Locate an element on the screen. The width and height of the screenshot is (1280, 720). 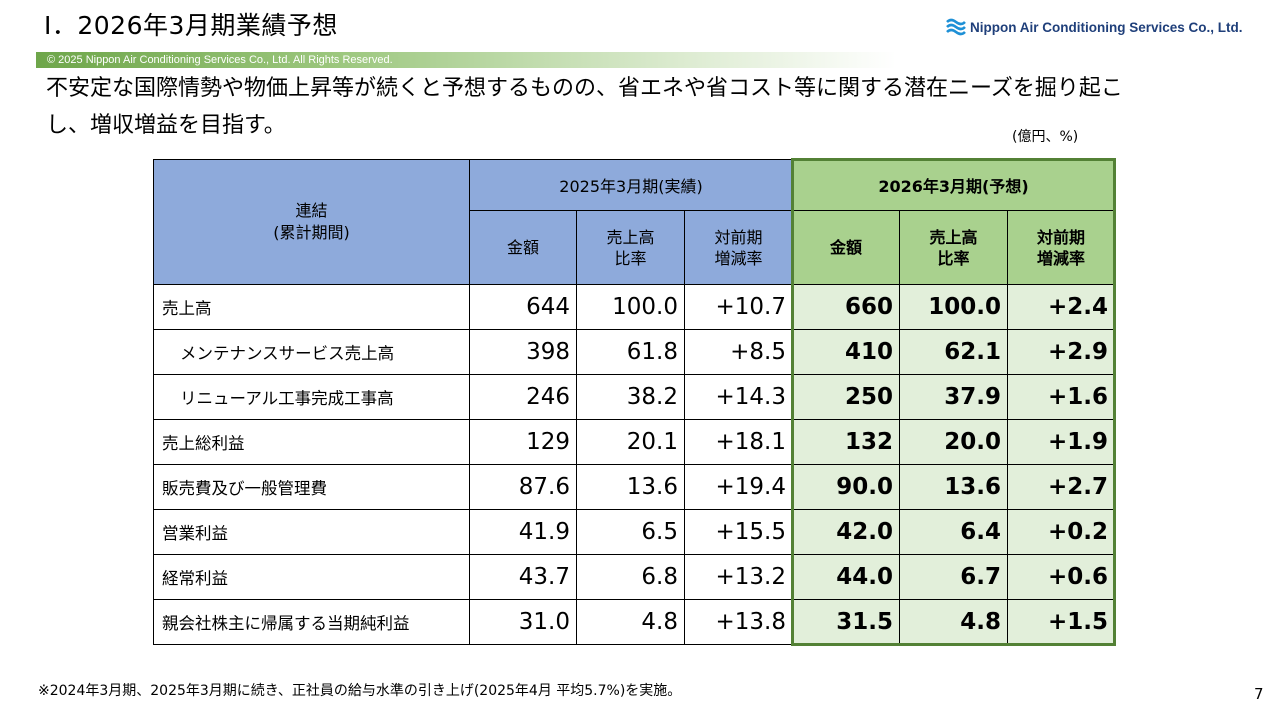
prev-amount: 41.9 is located at coordinates (523, 532).